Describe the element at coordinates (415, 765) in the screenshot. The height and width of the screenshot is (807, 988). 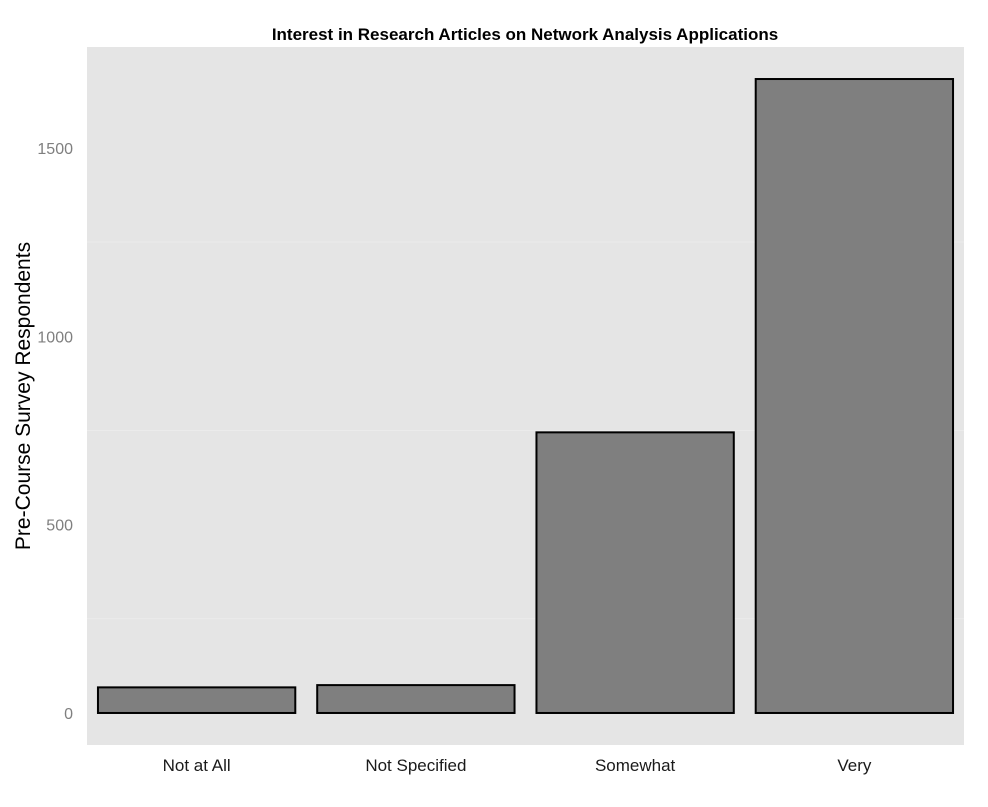
I see `x-tick-label: Not Specified` at that location.